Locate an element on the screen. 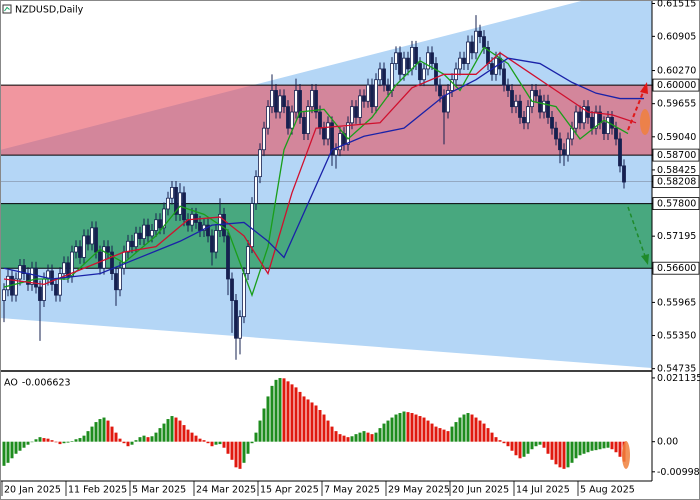  y-tick-label: 0.59655 is located at coordinates (676, 104).